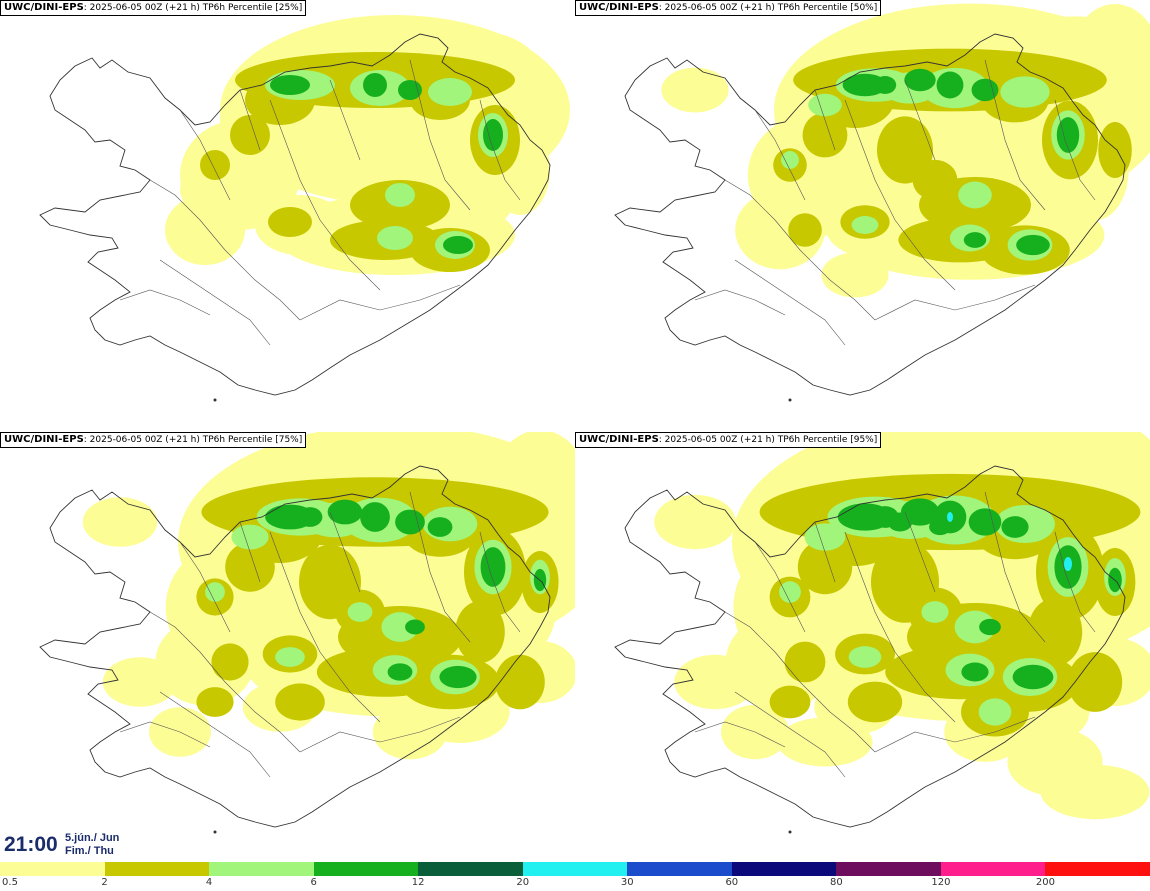 This screenshot has height=891, width=1150. What do you see at coordinates (575, 884) in the screenshot?
I see `legend-labels: 0.5 2 4 6 12 20 30 60 80 120 200` at bounding box center [575, 884].